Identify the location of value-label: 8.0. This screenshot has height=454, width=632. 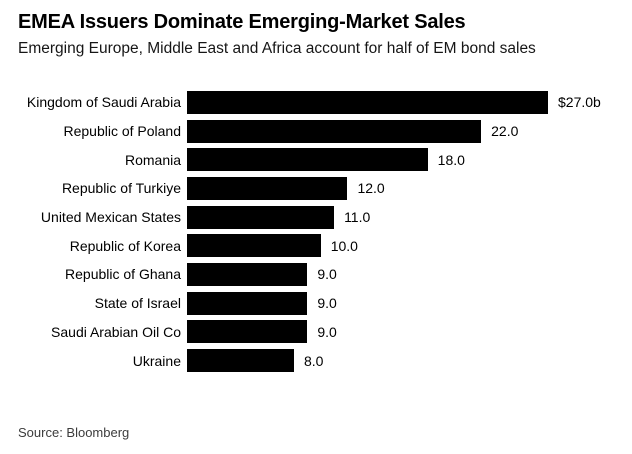
(313, 360).